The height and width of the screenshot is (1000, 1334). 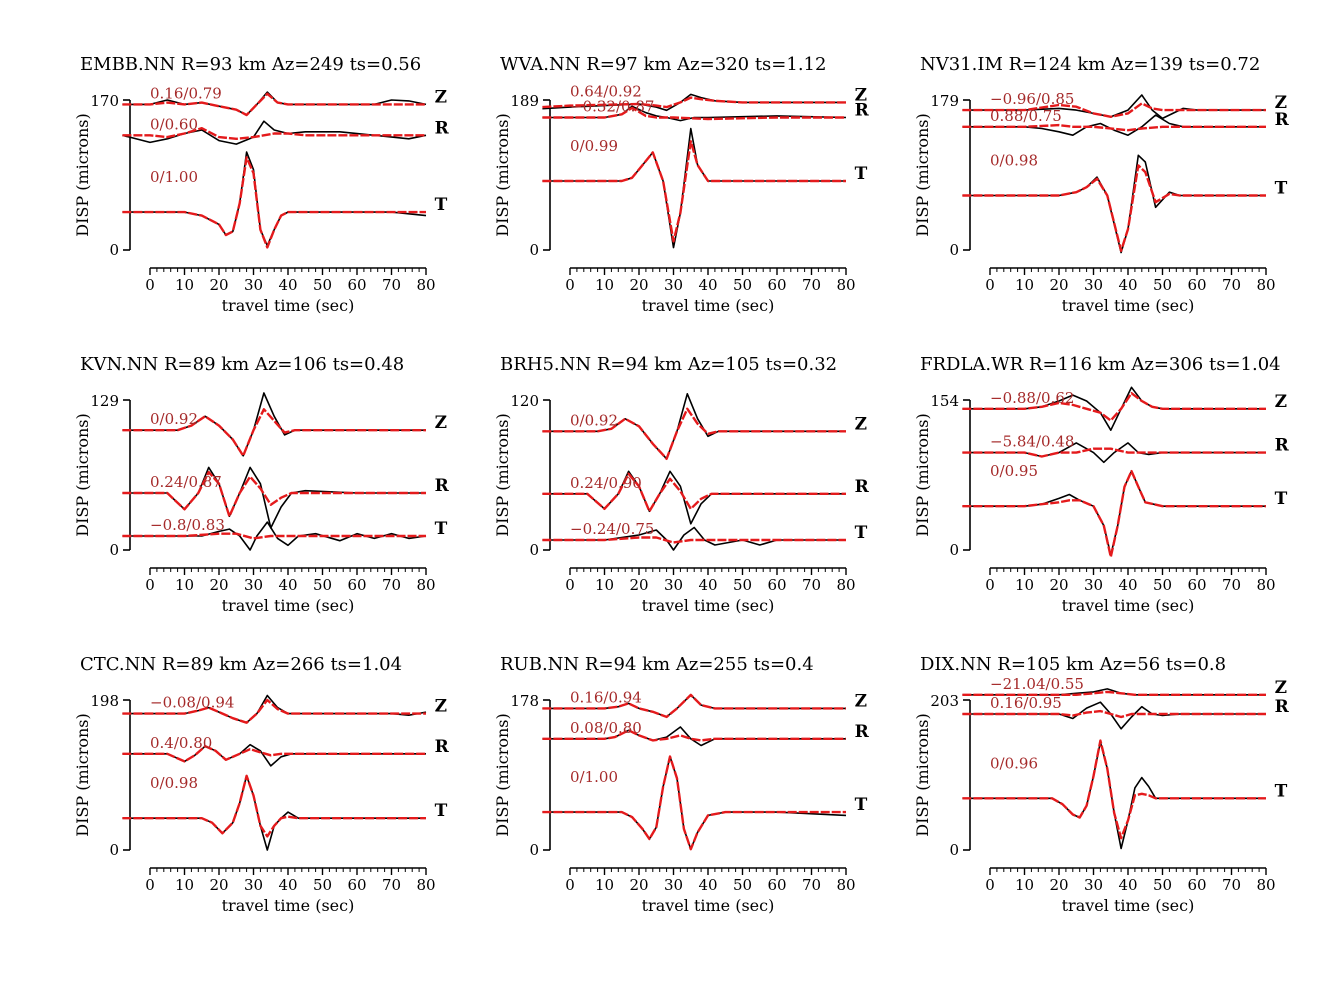 I want to click on fit-annotation: 0/0.60, so click(x=174, y=124).